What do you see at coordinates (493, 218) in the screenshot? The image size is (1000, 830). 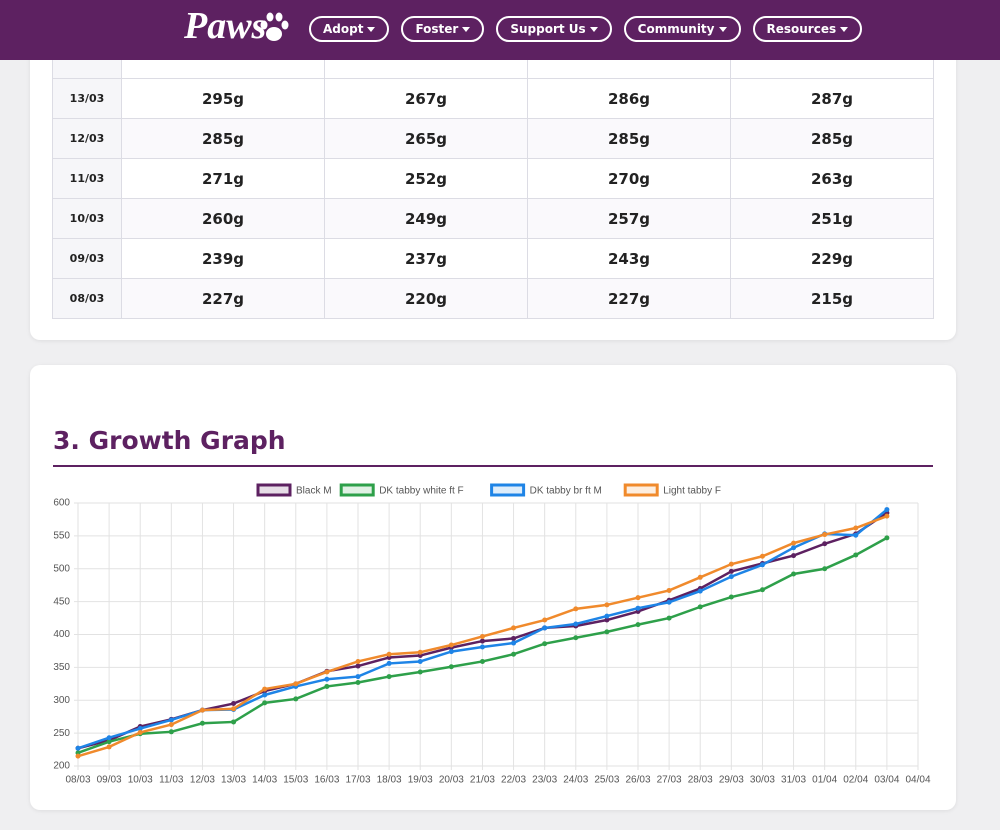 I see `table-row: 10/03 260g 249g 257g 251g` at bounding box center [493, 218].